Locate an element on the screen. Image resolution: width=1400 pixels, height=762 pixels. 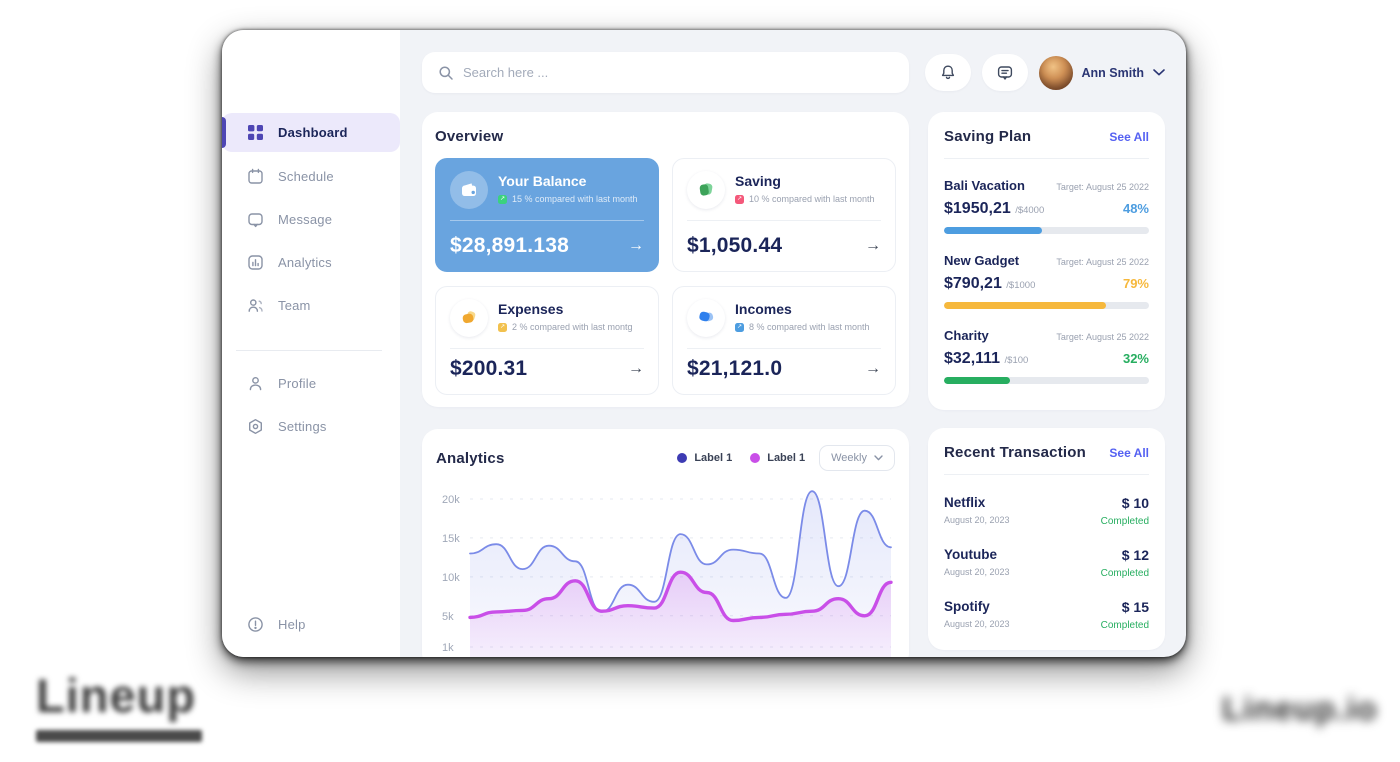
wallet-icon is located at coordinates (469, 190).